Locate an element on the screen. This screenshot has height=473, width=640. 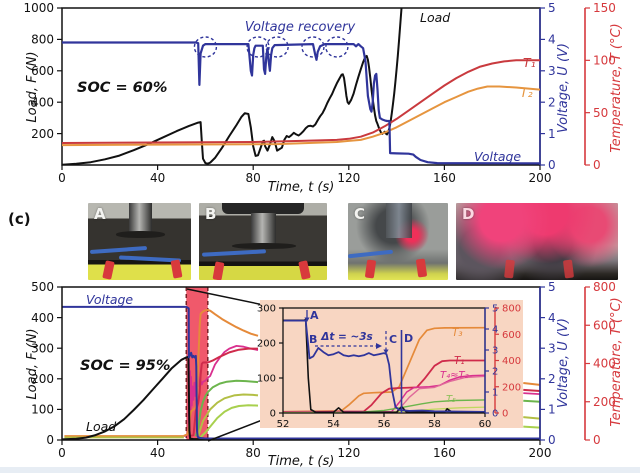
bottom-xlabel: Time, t (s) is located at coordinates (301, 461).